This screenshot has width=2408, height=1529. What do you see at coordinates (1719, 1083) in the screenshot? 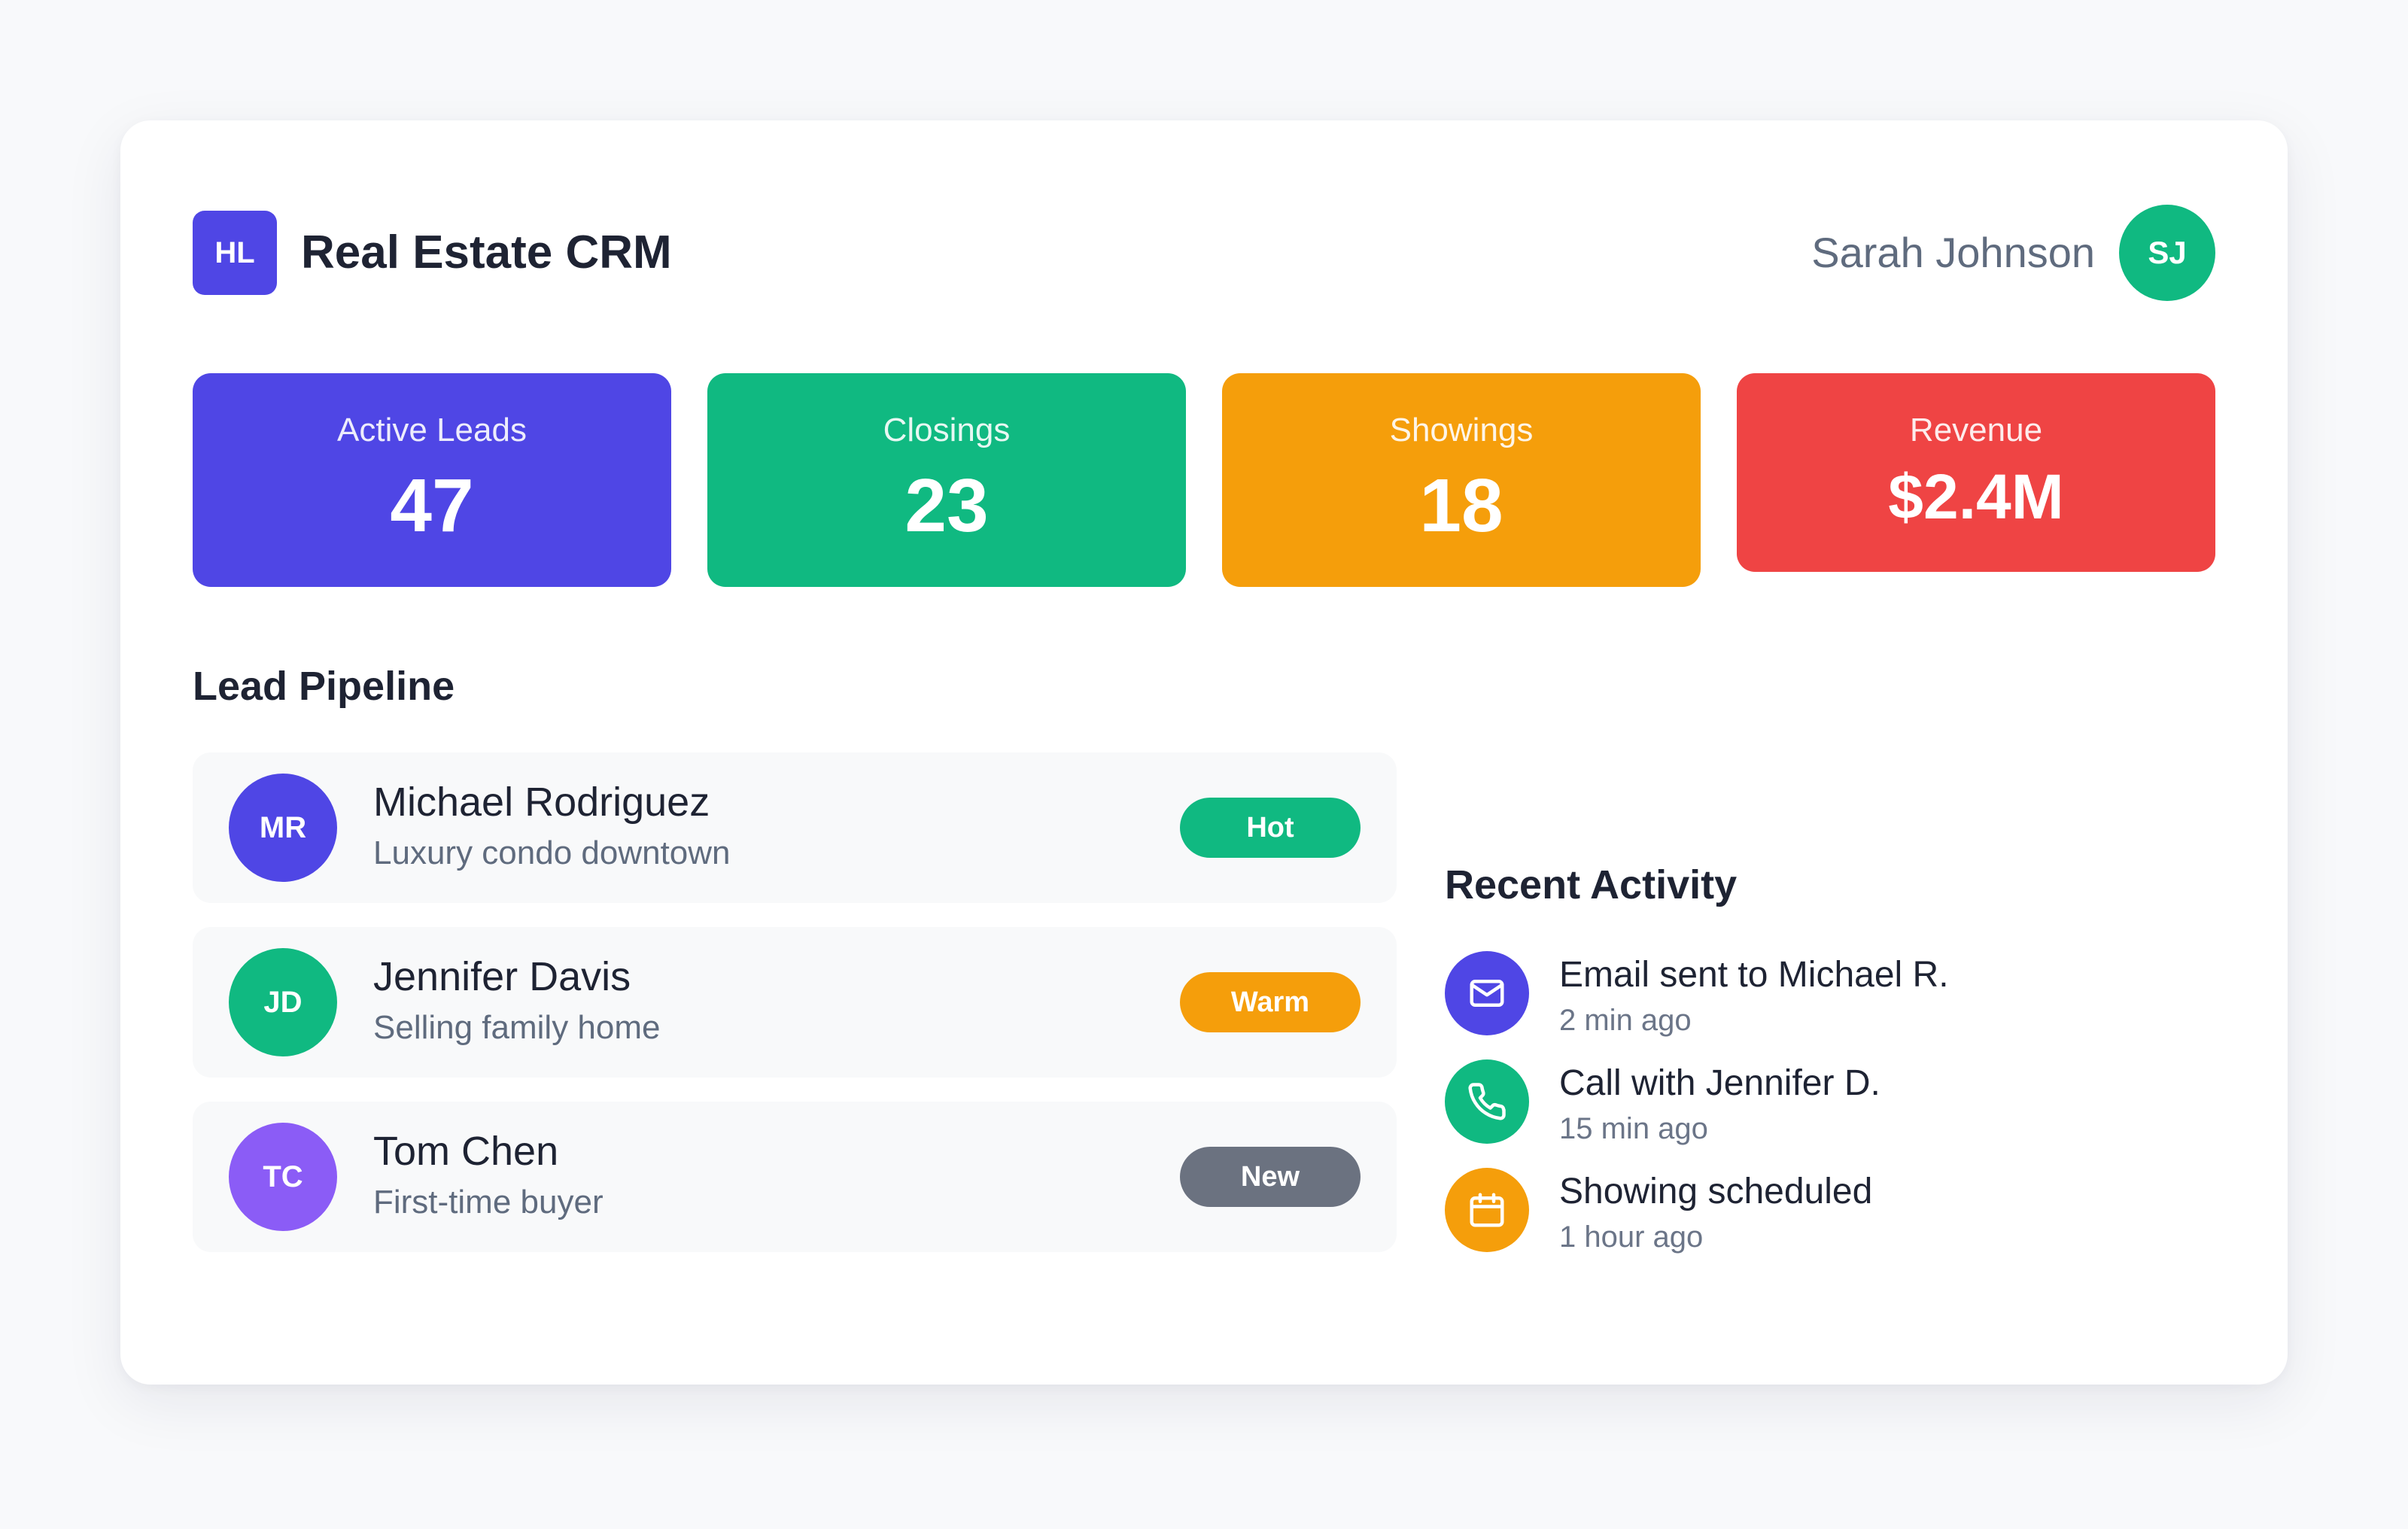
I see `activity-title: Call with Jennifer D.` at bounding box center [1719, 1083].